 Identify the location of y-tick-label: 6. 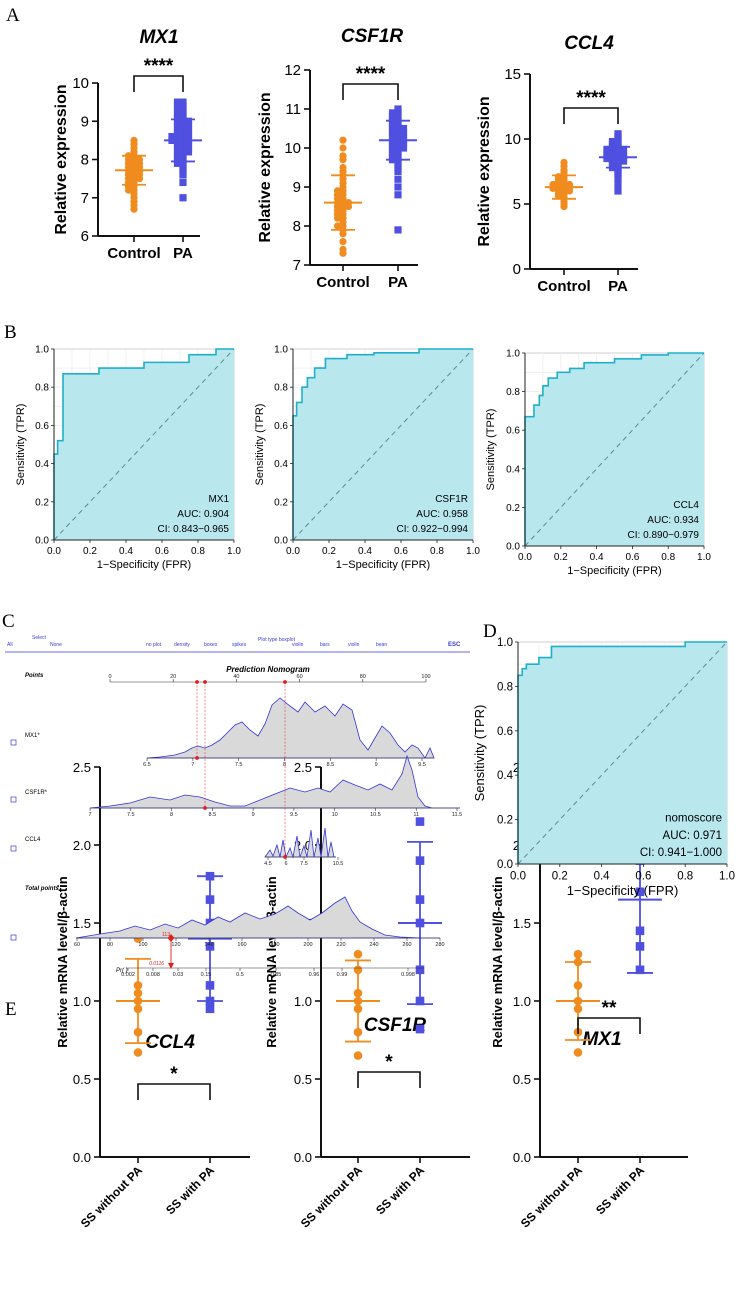
(85, 236).